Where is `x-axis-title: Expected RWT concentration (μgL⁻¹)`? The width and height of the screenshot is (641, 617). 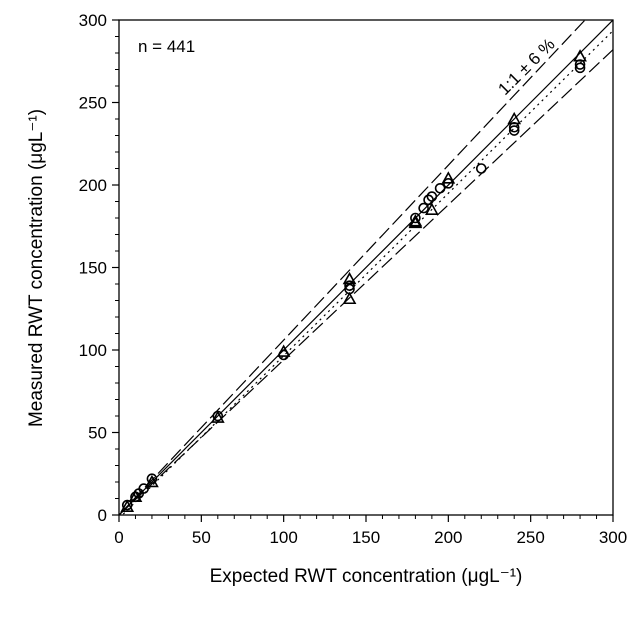
x-axis-title: Expected RWT concentration (μgL⁻¹) is located at coordinates (366, 576).